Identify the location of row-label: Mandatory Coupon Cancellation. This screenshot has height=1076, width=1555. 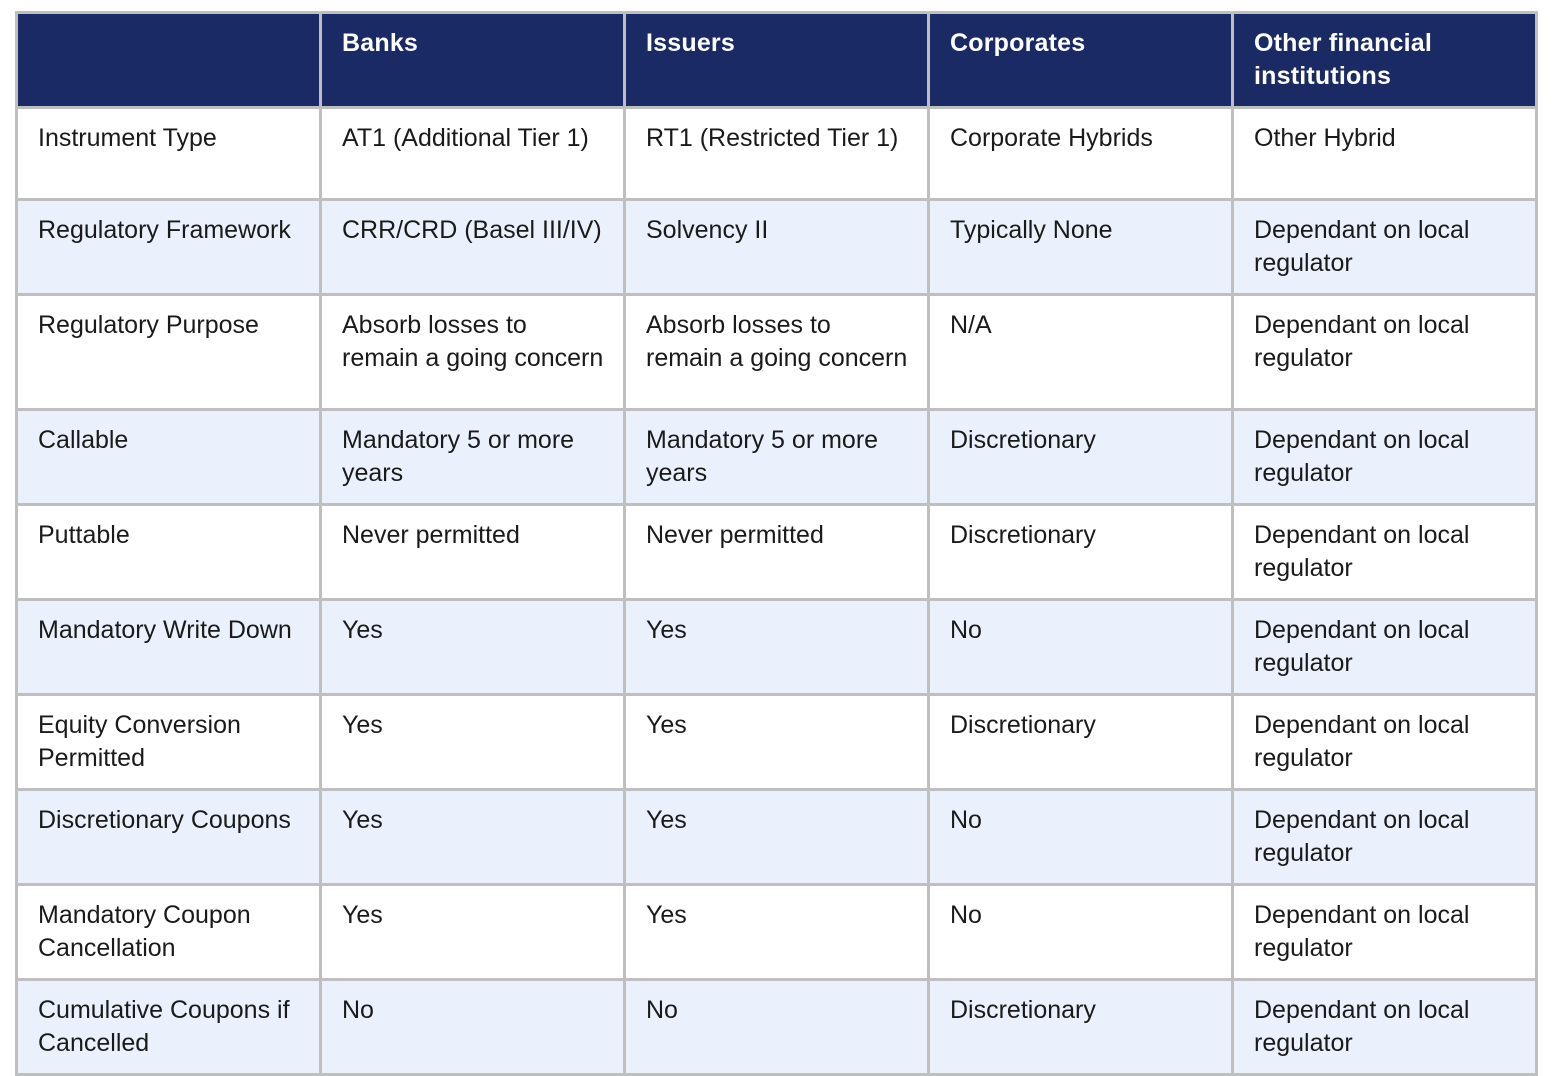
(168, 932).